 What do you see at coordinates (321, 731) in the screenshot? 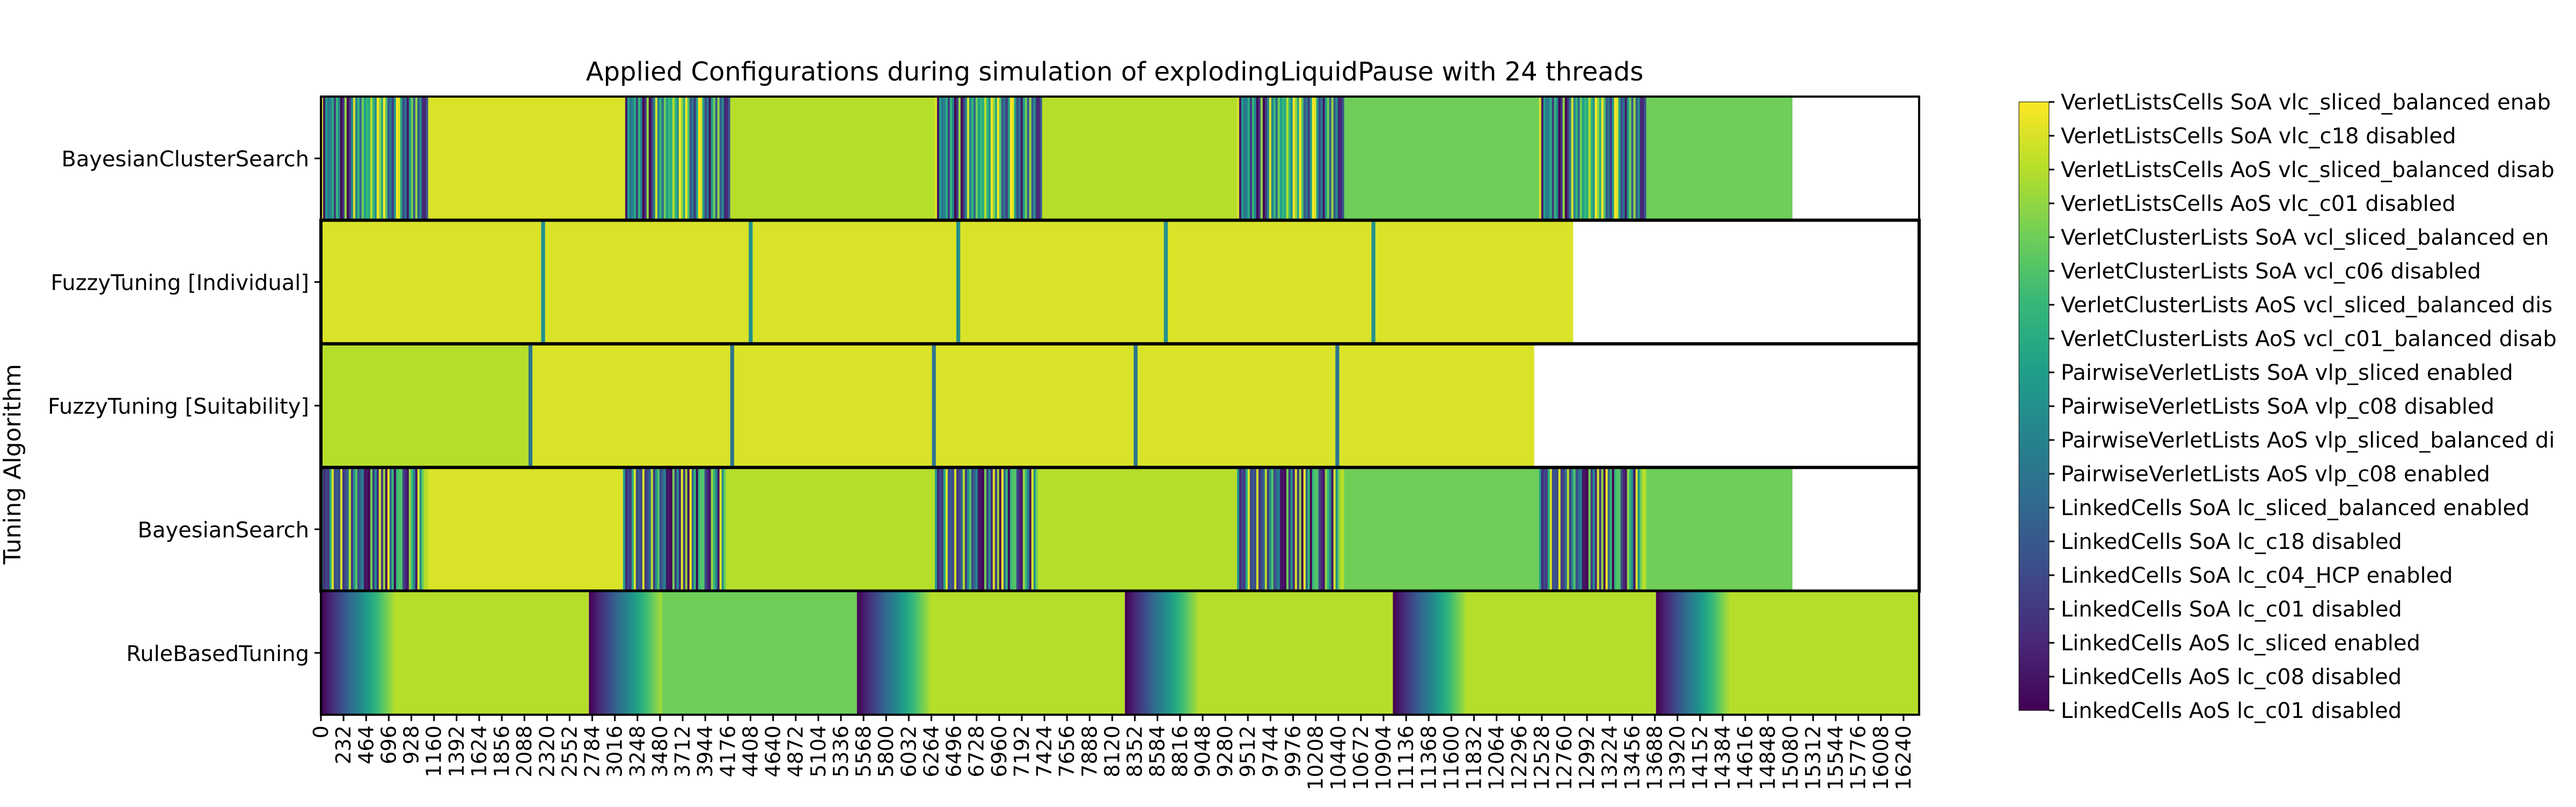
I see `x-tick-label: 0` at bounding box center [321, 731].